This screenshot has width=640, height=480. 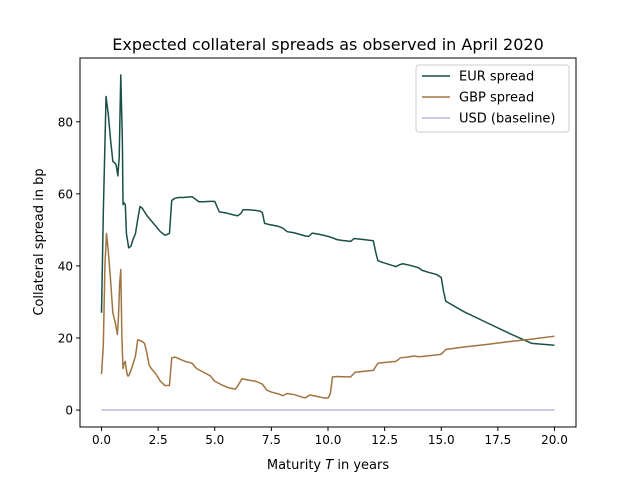 I want to click on x-axis: 0.0 2.5 5.0 7.5 10.0 12.5 15.0 17.5 20.0, so click(x=330, y=437).